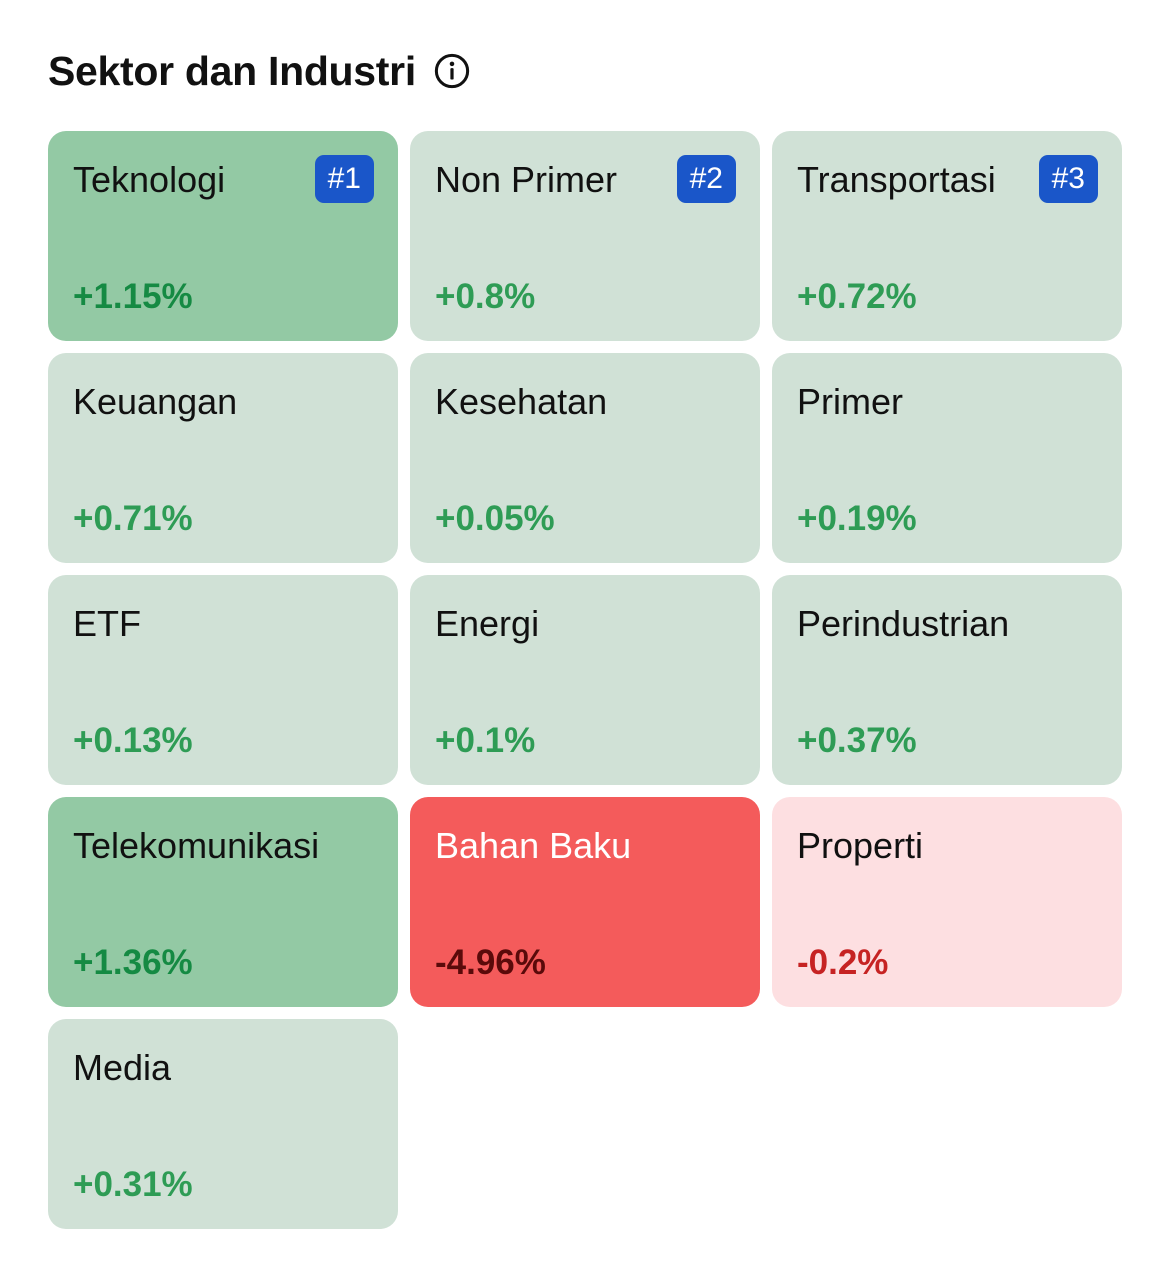 The width and height of the screenshot is (1170, 1276). What do you see at coordinates (857, 296) in the screenshot?
I see `sector-change: +0.72%` at bounding box center [857, 296].